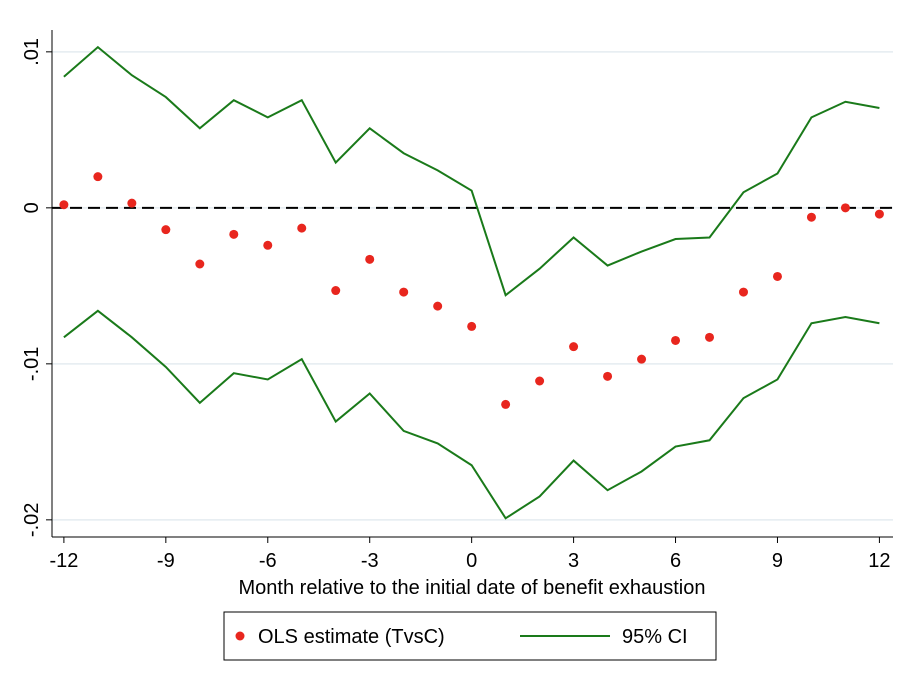  I want to click on legend-box, so click(470, 636).